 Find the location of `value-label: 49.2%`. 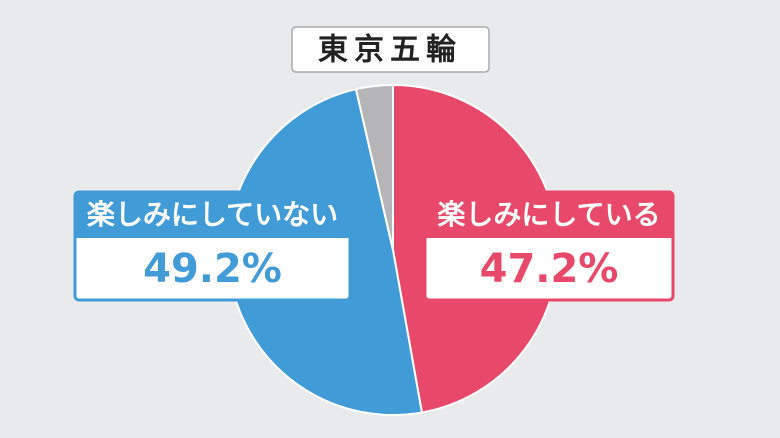

value-label: 49.2% is located at coordinates (212, 269).